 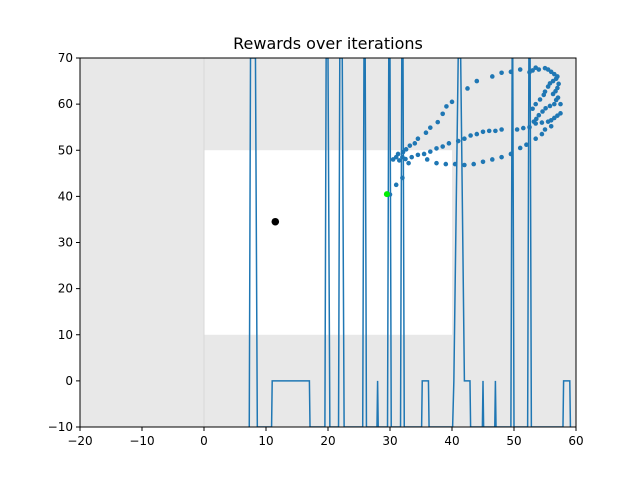 What do you see at coordinates (265, 441) in the screenshot?
I see `x-tick-label: 10` at bounding box center [265, 441].